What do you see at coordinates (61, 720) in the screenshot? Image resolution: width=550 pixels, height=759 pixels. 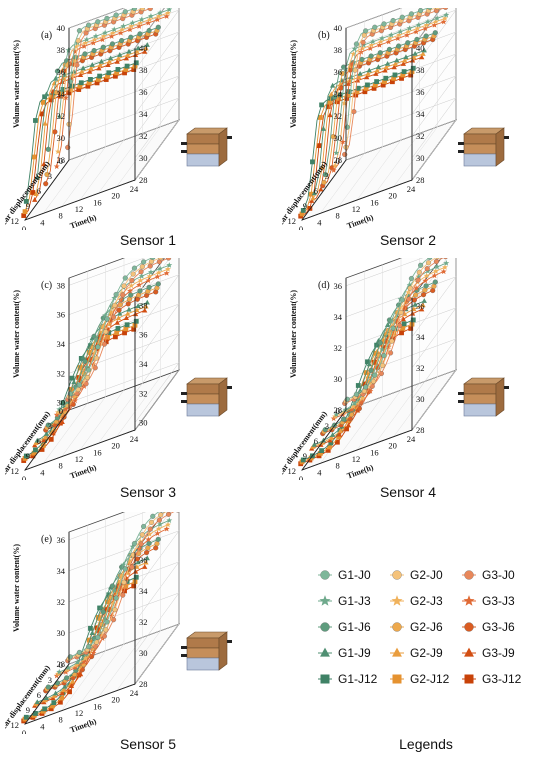 I see `y-tick-label: 8` at bounding box center [61, 720].